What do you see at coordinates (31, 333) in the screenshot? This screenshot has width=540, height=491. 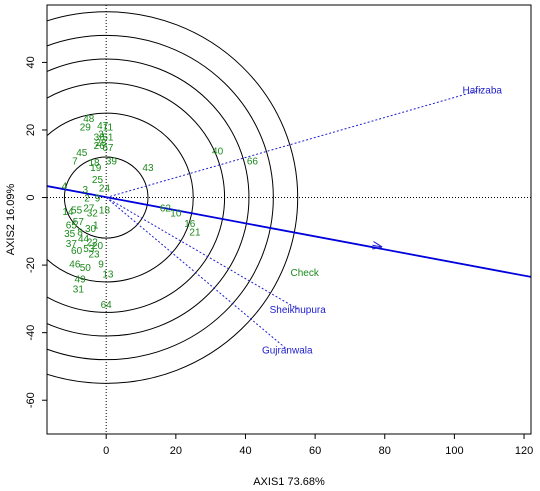 I see `y-tick-label: -40` at bounding box center [31, 333].